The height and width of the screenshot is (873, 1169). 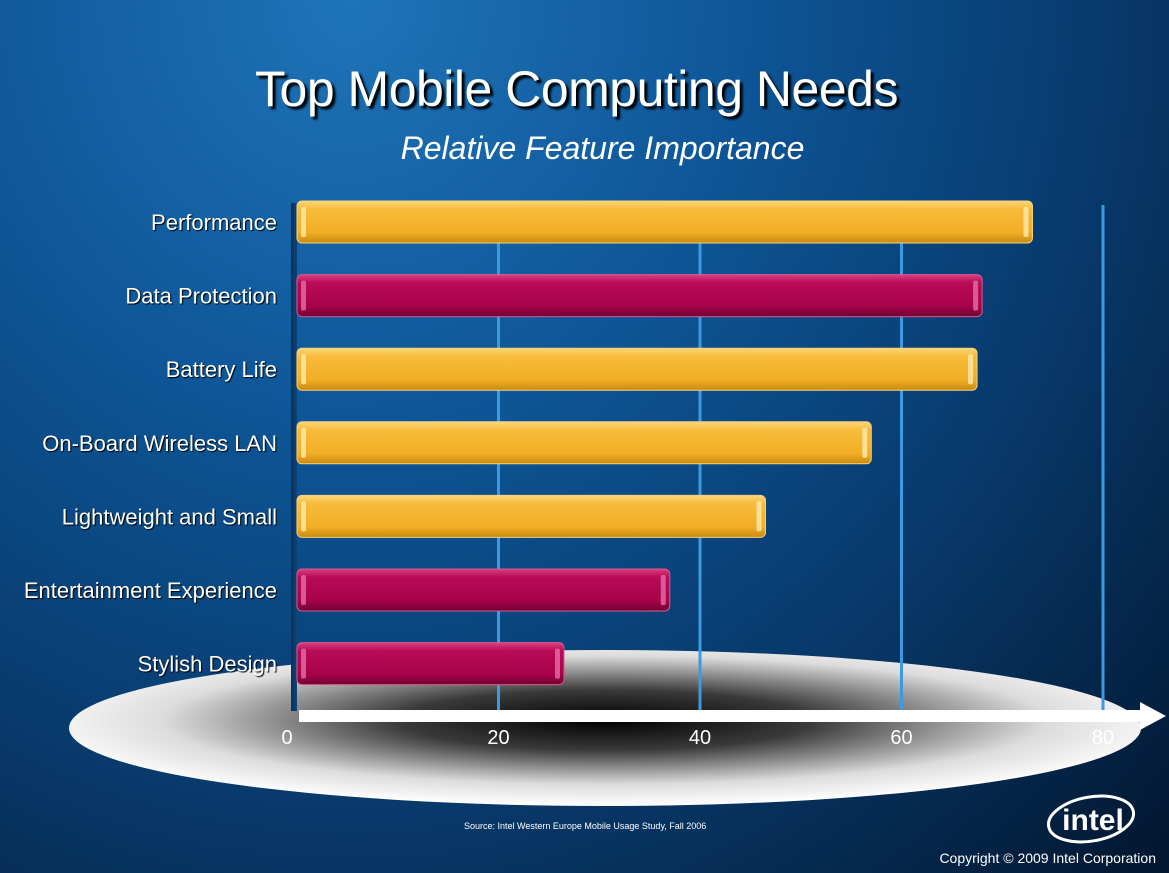 What do you see at coordinates (150, 590) in the screenshot?
I see `category-label-entertainment-experience: Entertainment Experience` at bounding box center [150, 590].